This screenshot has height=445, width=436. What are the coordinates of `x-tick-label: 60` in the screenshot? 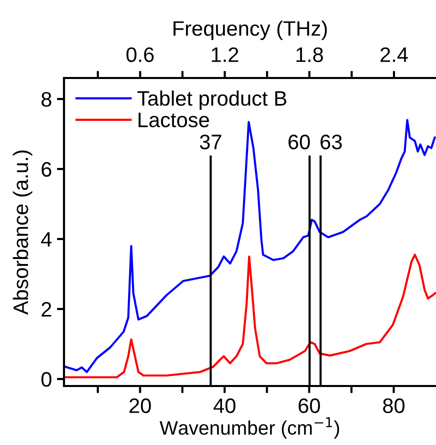 It's located at (309, 406).